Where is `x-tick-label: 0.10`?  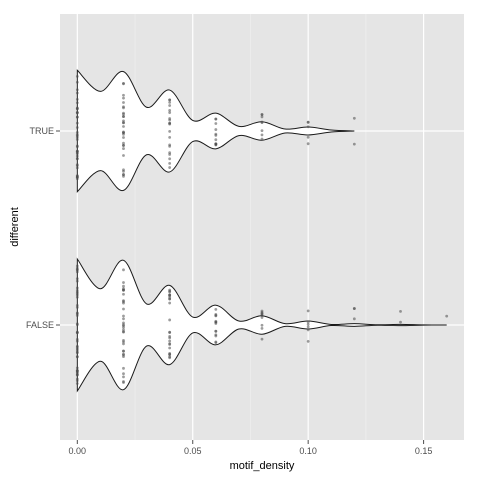
x-tick-label: 0.10 is located at coordinates (308, 451).